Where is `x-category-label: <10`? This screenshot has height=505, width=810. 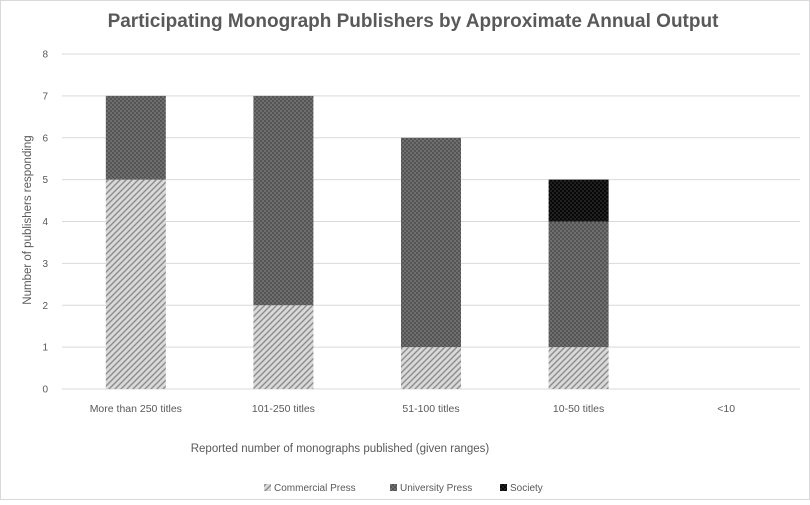
x-category-label: <10 is located at coordinates (726, 409).